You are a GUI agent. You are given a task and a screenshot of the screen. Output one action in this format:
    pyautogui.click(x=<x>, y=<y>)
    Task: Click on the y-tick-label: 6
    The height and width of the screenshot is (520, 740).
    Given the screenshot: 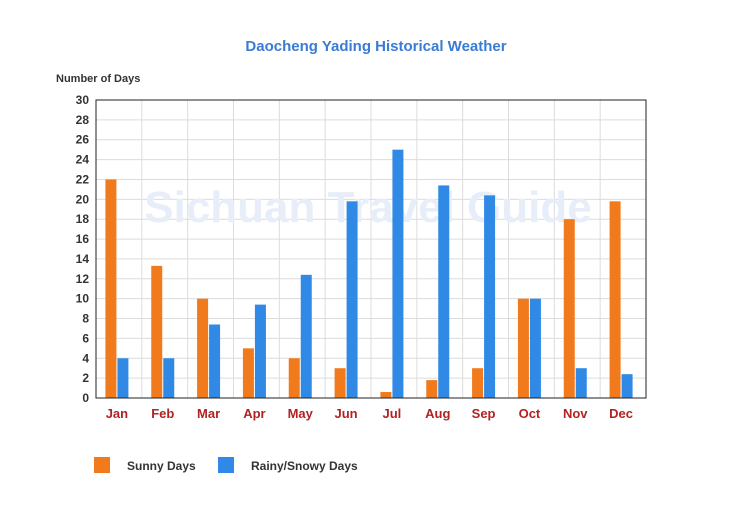 What is the action you would take?
    pyautogui.click(x=85, y=338)
    